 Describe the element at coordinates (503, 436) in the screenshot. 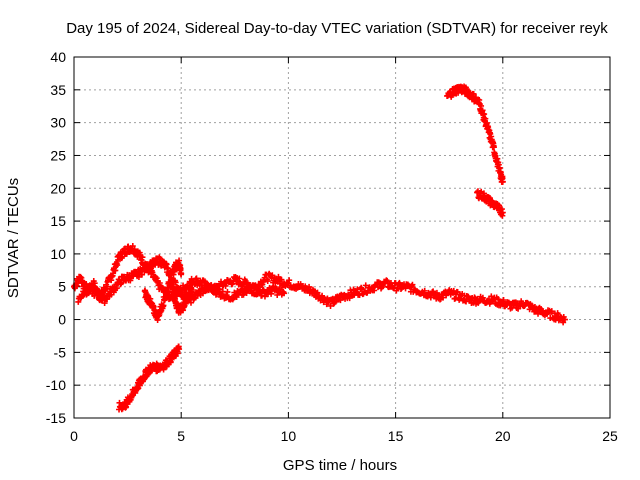

I see `x-tick-label: 20` at that location.